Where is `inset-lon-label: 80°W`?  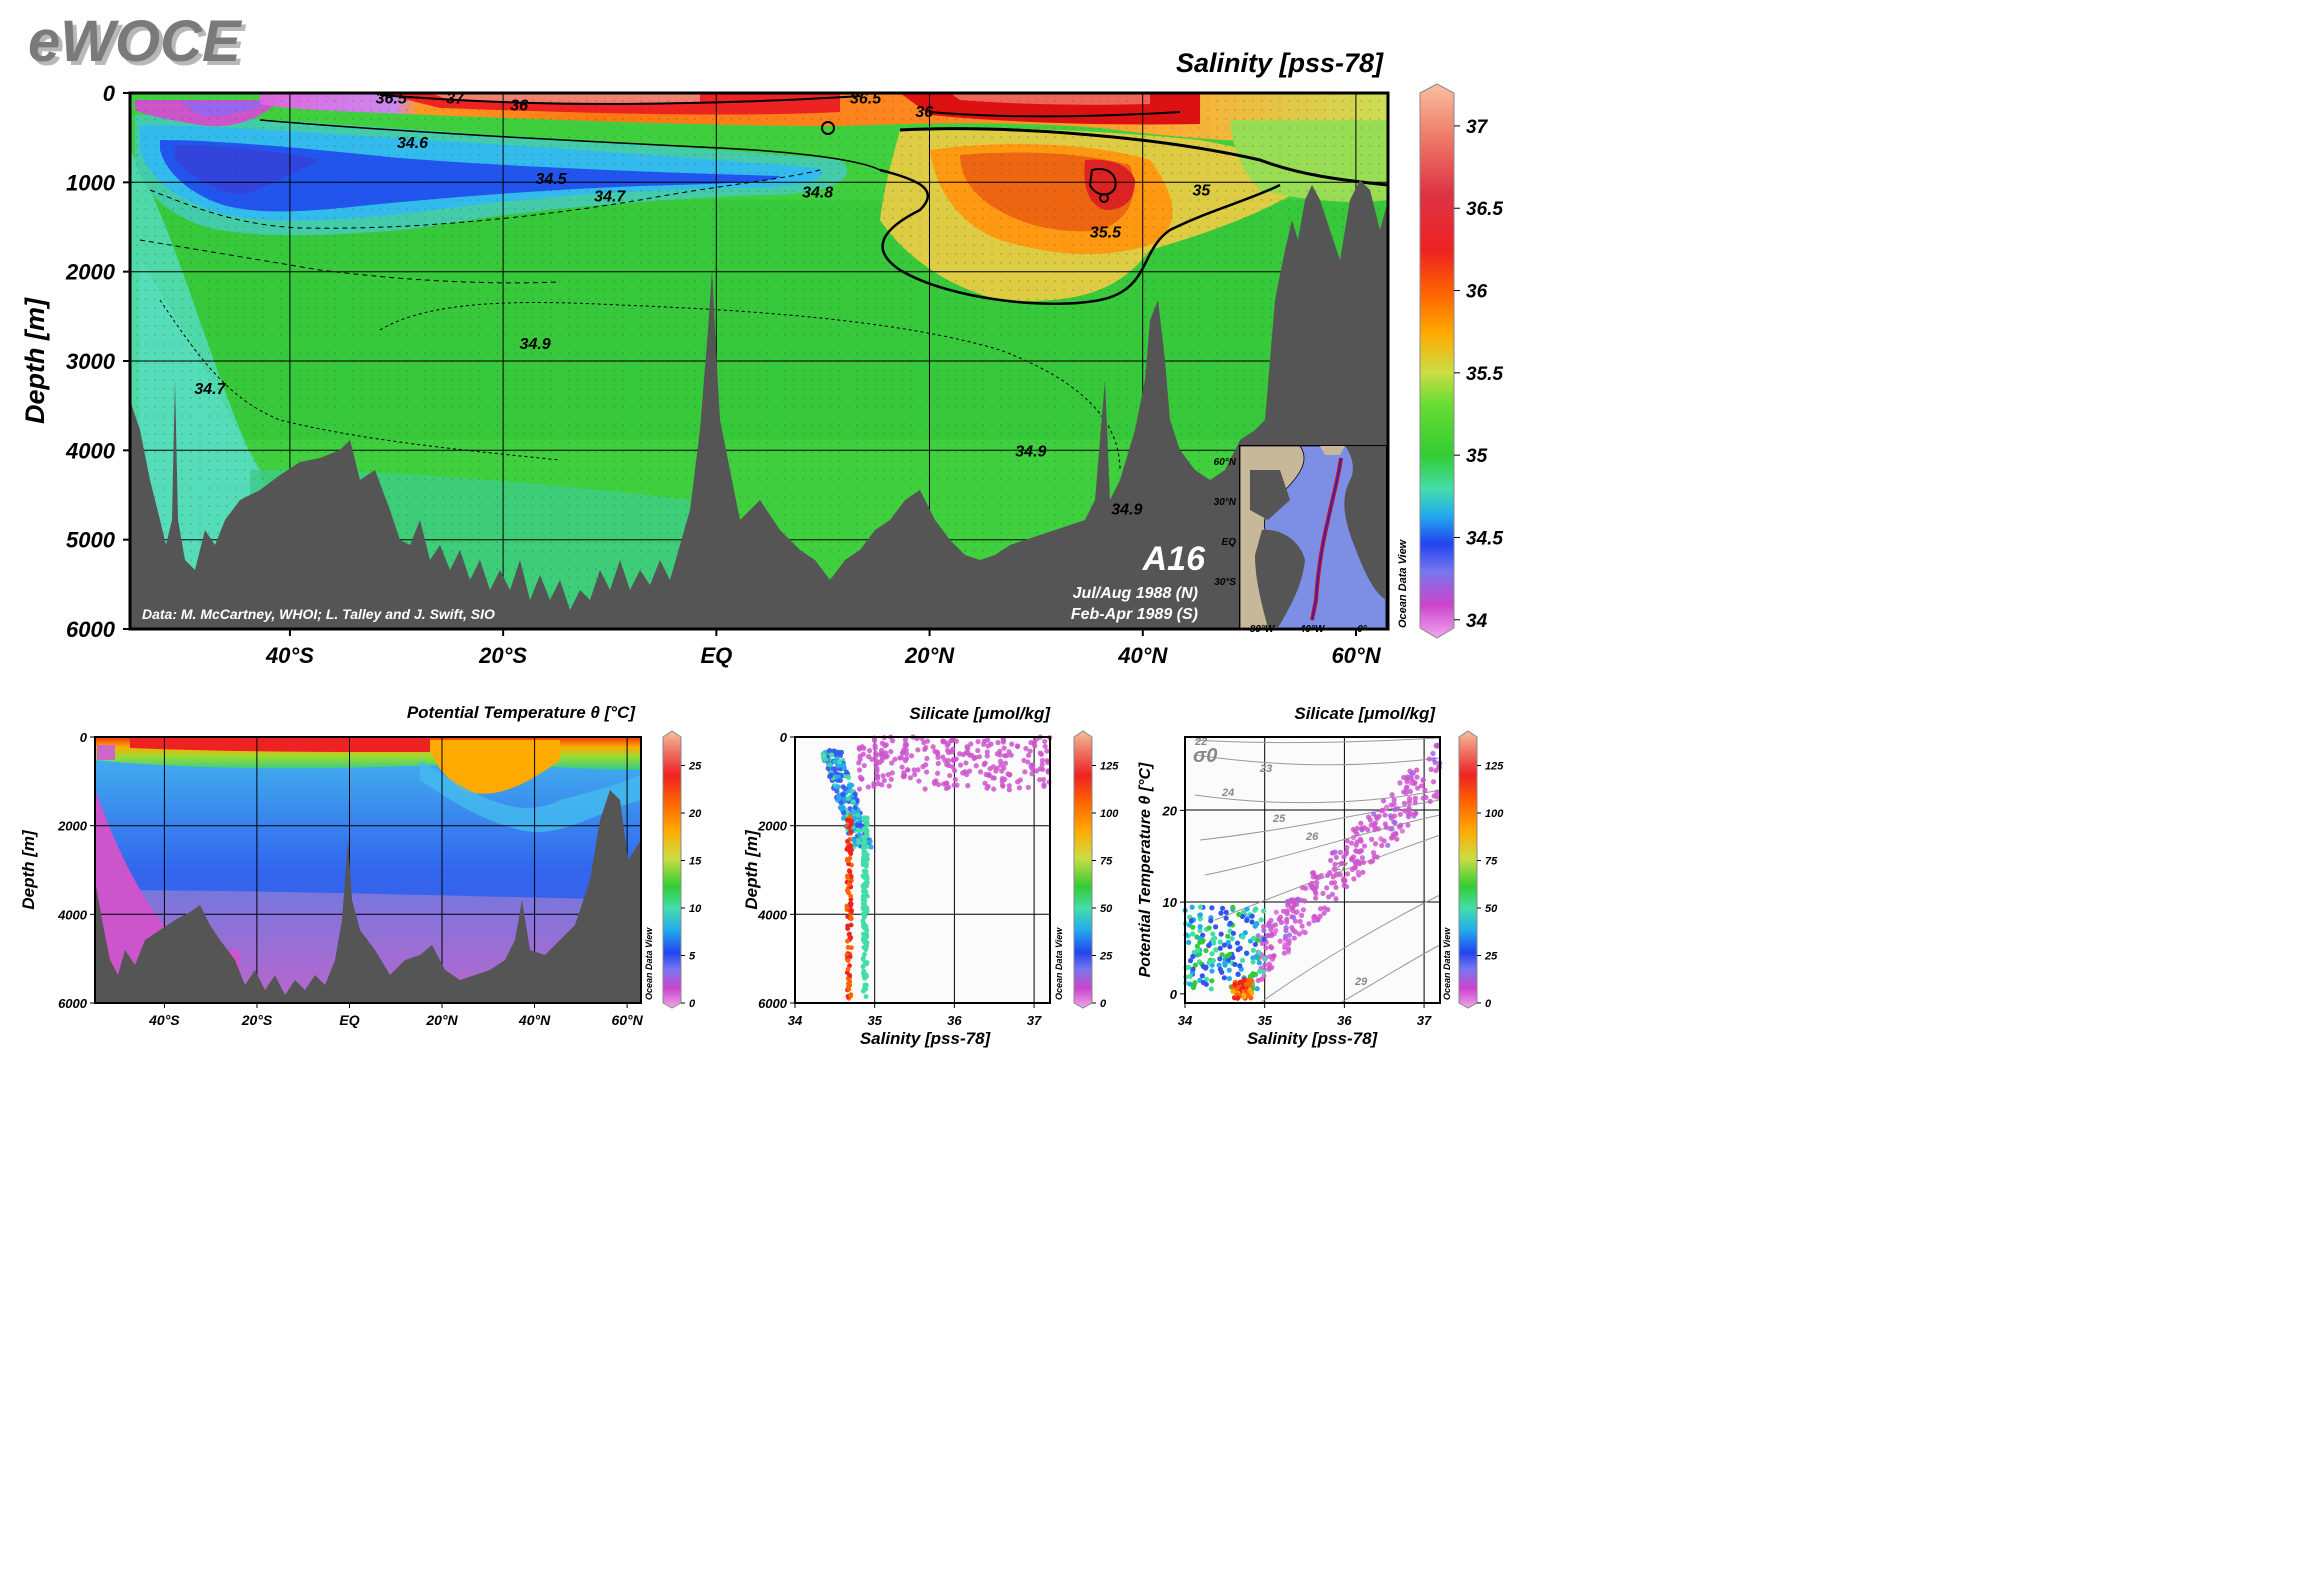
inset-lon-label: 80°W is located at coordinates (1263, 629).